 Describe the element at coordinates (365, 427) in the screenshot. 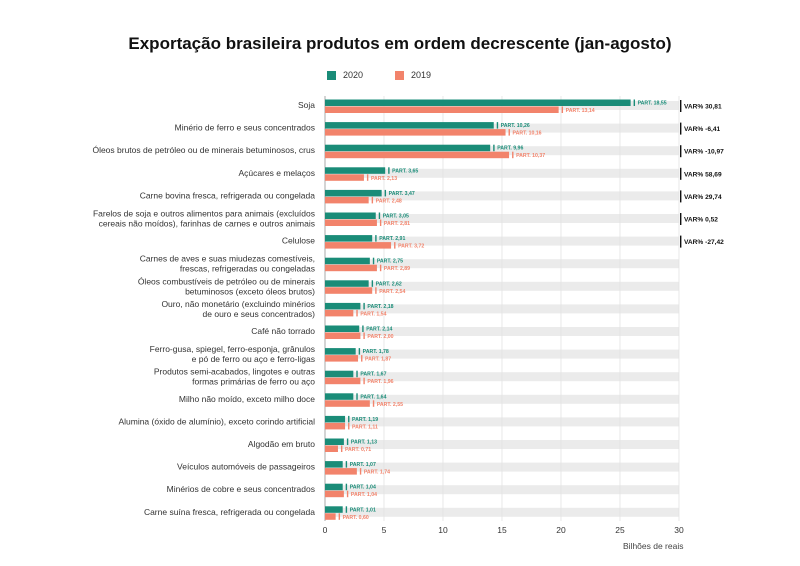

I see `data-label-2019: PART. 1,11` at that location.